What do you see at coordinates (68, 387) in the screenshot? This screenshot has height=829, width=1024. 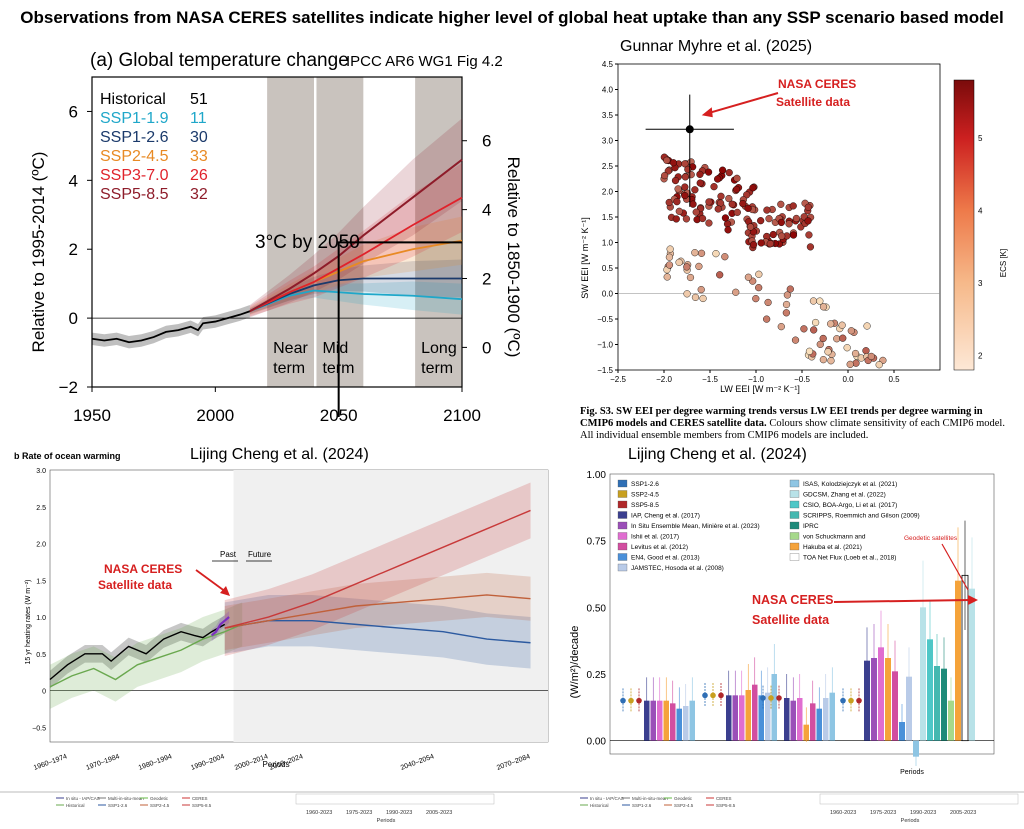 I see `panel-a-ytick-label: −2` at bounding box center [68, 387].